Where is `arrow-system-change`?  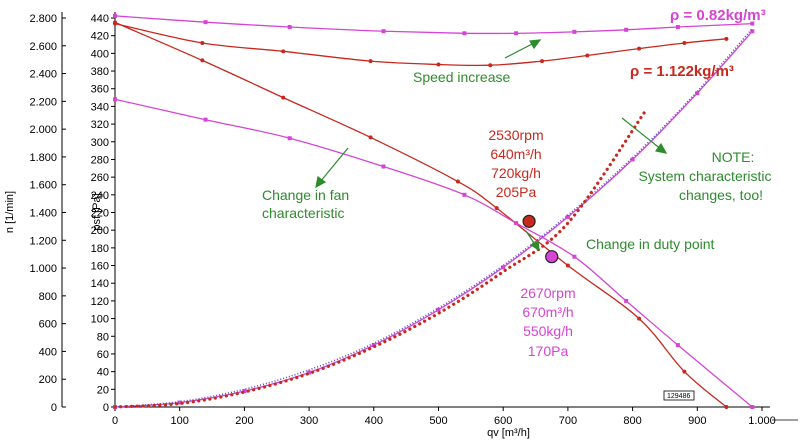 arrow-system-change is located at coordinates (644, 135).